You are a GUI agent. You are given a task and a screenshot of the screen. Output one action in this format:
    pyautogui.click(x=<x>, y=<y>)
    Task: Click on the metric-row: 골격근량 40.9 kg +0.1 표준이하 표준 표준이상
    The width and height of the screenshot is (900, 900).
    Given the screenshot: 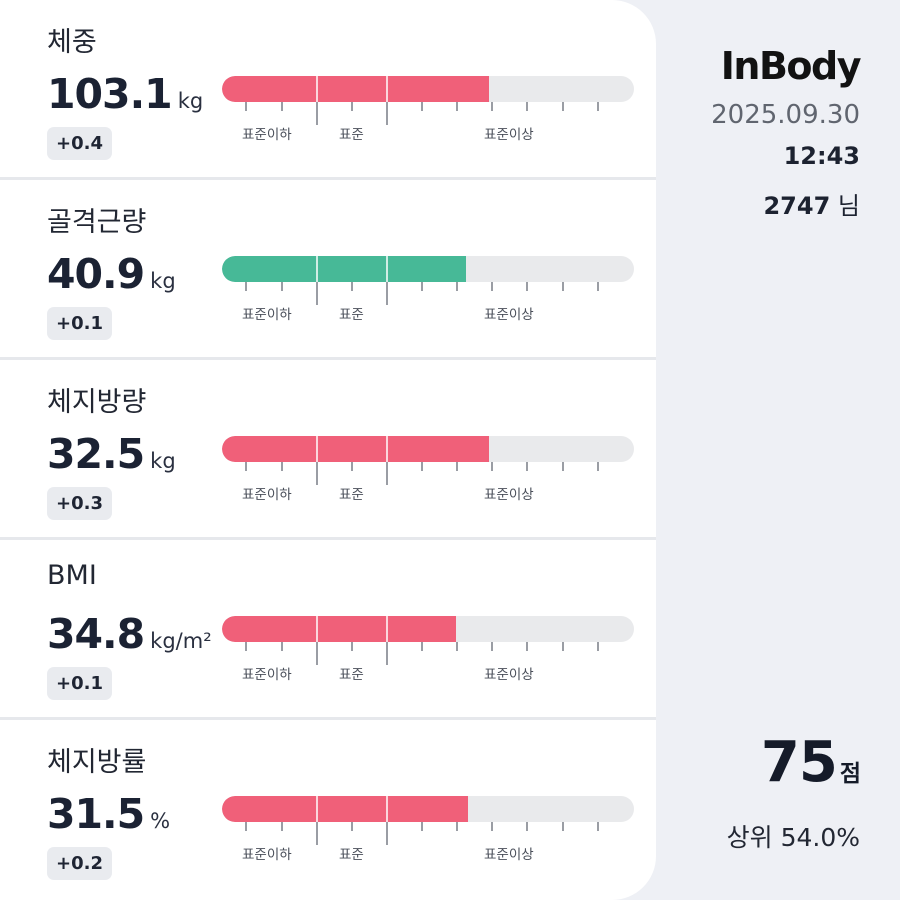 What is the action you would take?
    pyautogui.click(x=328, y=270)
    